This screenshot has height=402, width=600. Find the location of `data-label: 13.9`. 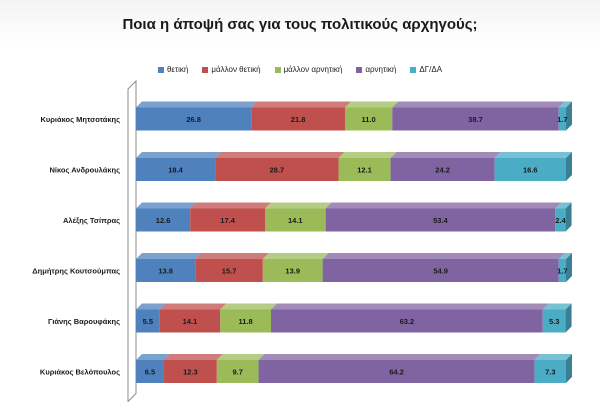

data-label: 13.9 is located at coordinates (292, 271).